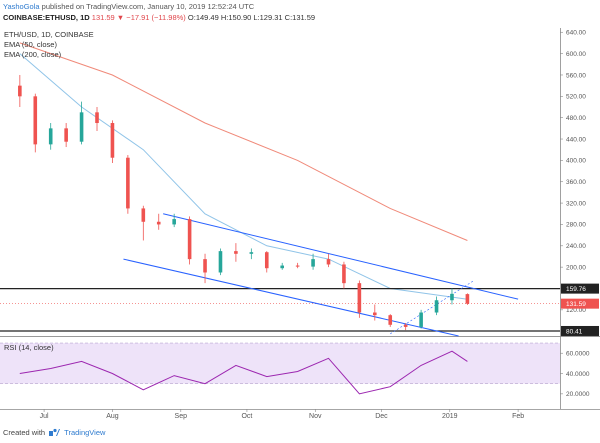 This screenshot has width=600, height=443. Describe the element at coordinates (246, 416) in the screenshot. I see `time-tick-label: Oct` at that location.